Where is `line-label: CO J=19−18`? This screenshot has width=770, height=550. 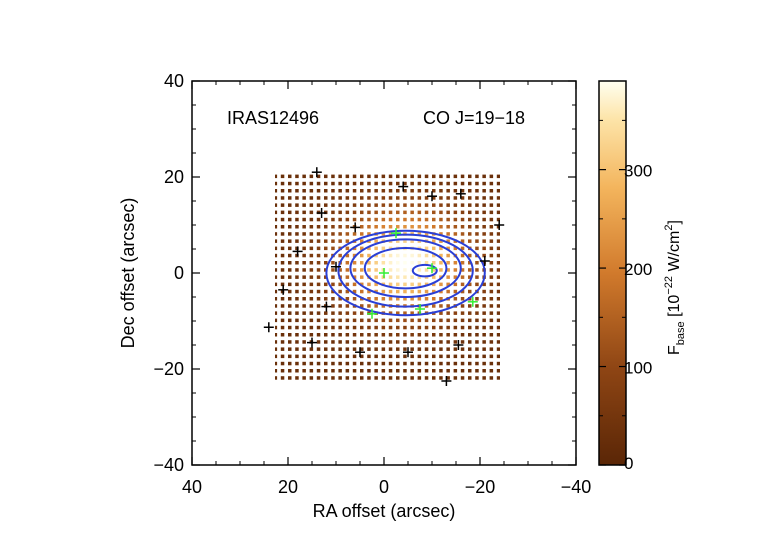
line-label: CO J=19−18 is located at coordinates (474, 118).